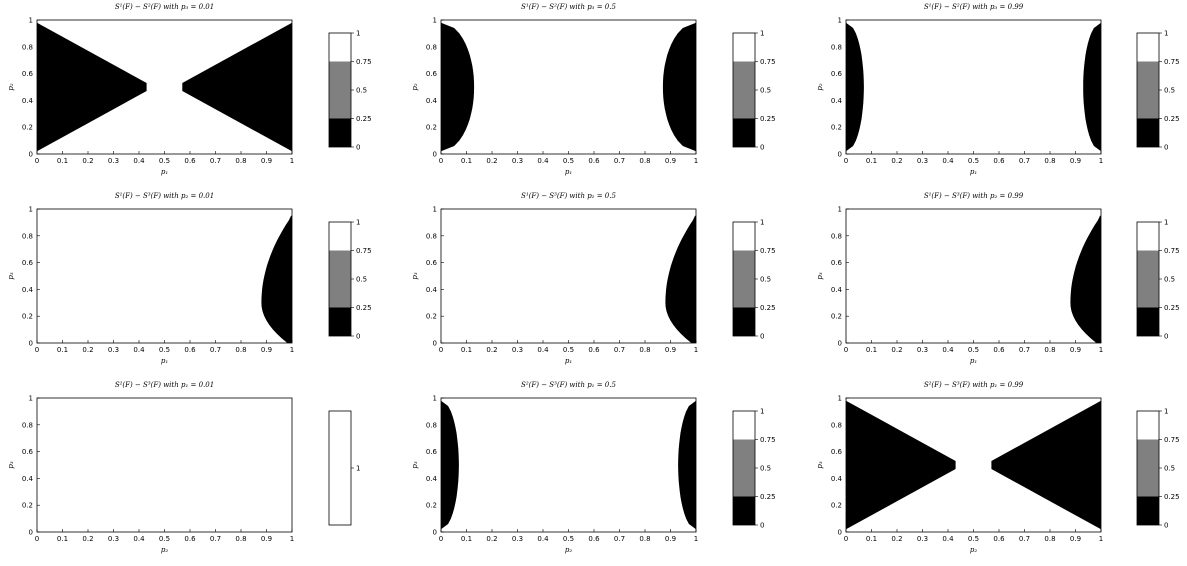 The height and width of the screenshot is (566, 1187). What do you see at coordinates (768, 119) in the screenshot?
I see `colorbar-tick-label: 0.25` at bounding box center [768, 119].